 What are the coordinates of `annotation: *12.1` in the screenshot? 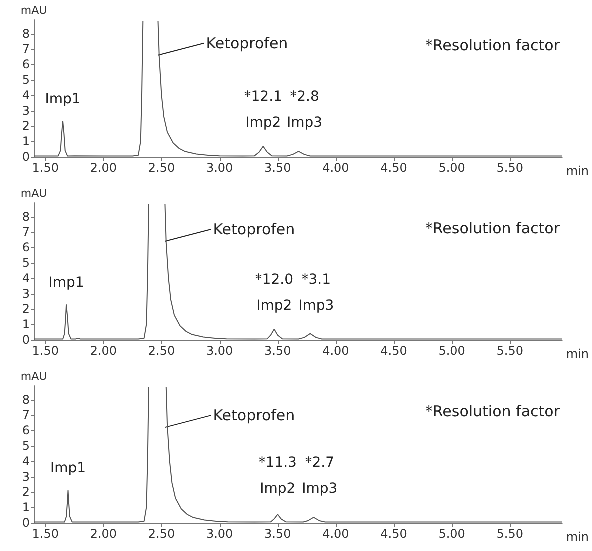 It's located at (263, 97).